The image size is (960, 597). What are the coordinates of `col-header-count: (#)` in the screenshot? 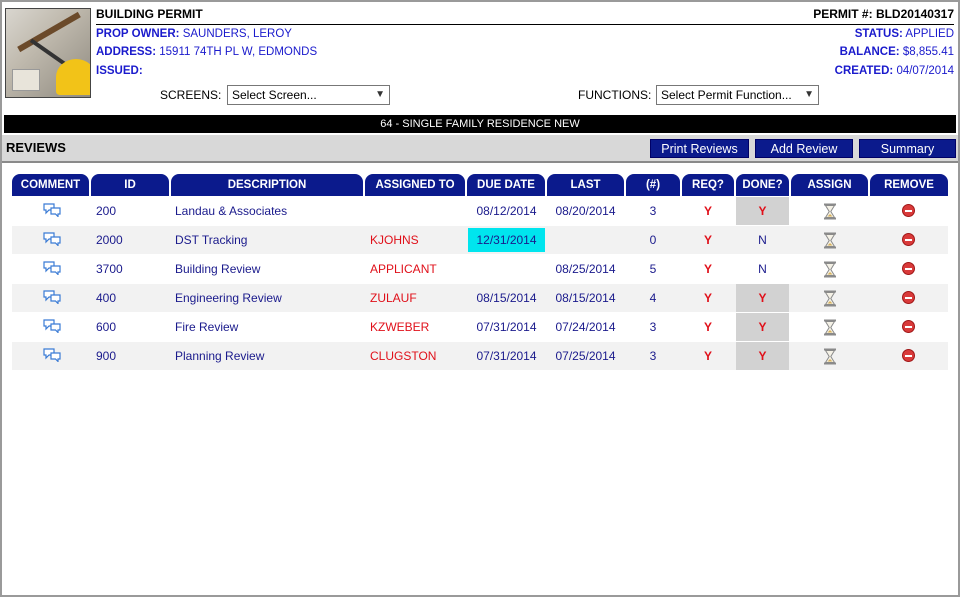 It's located at (653, 185).